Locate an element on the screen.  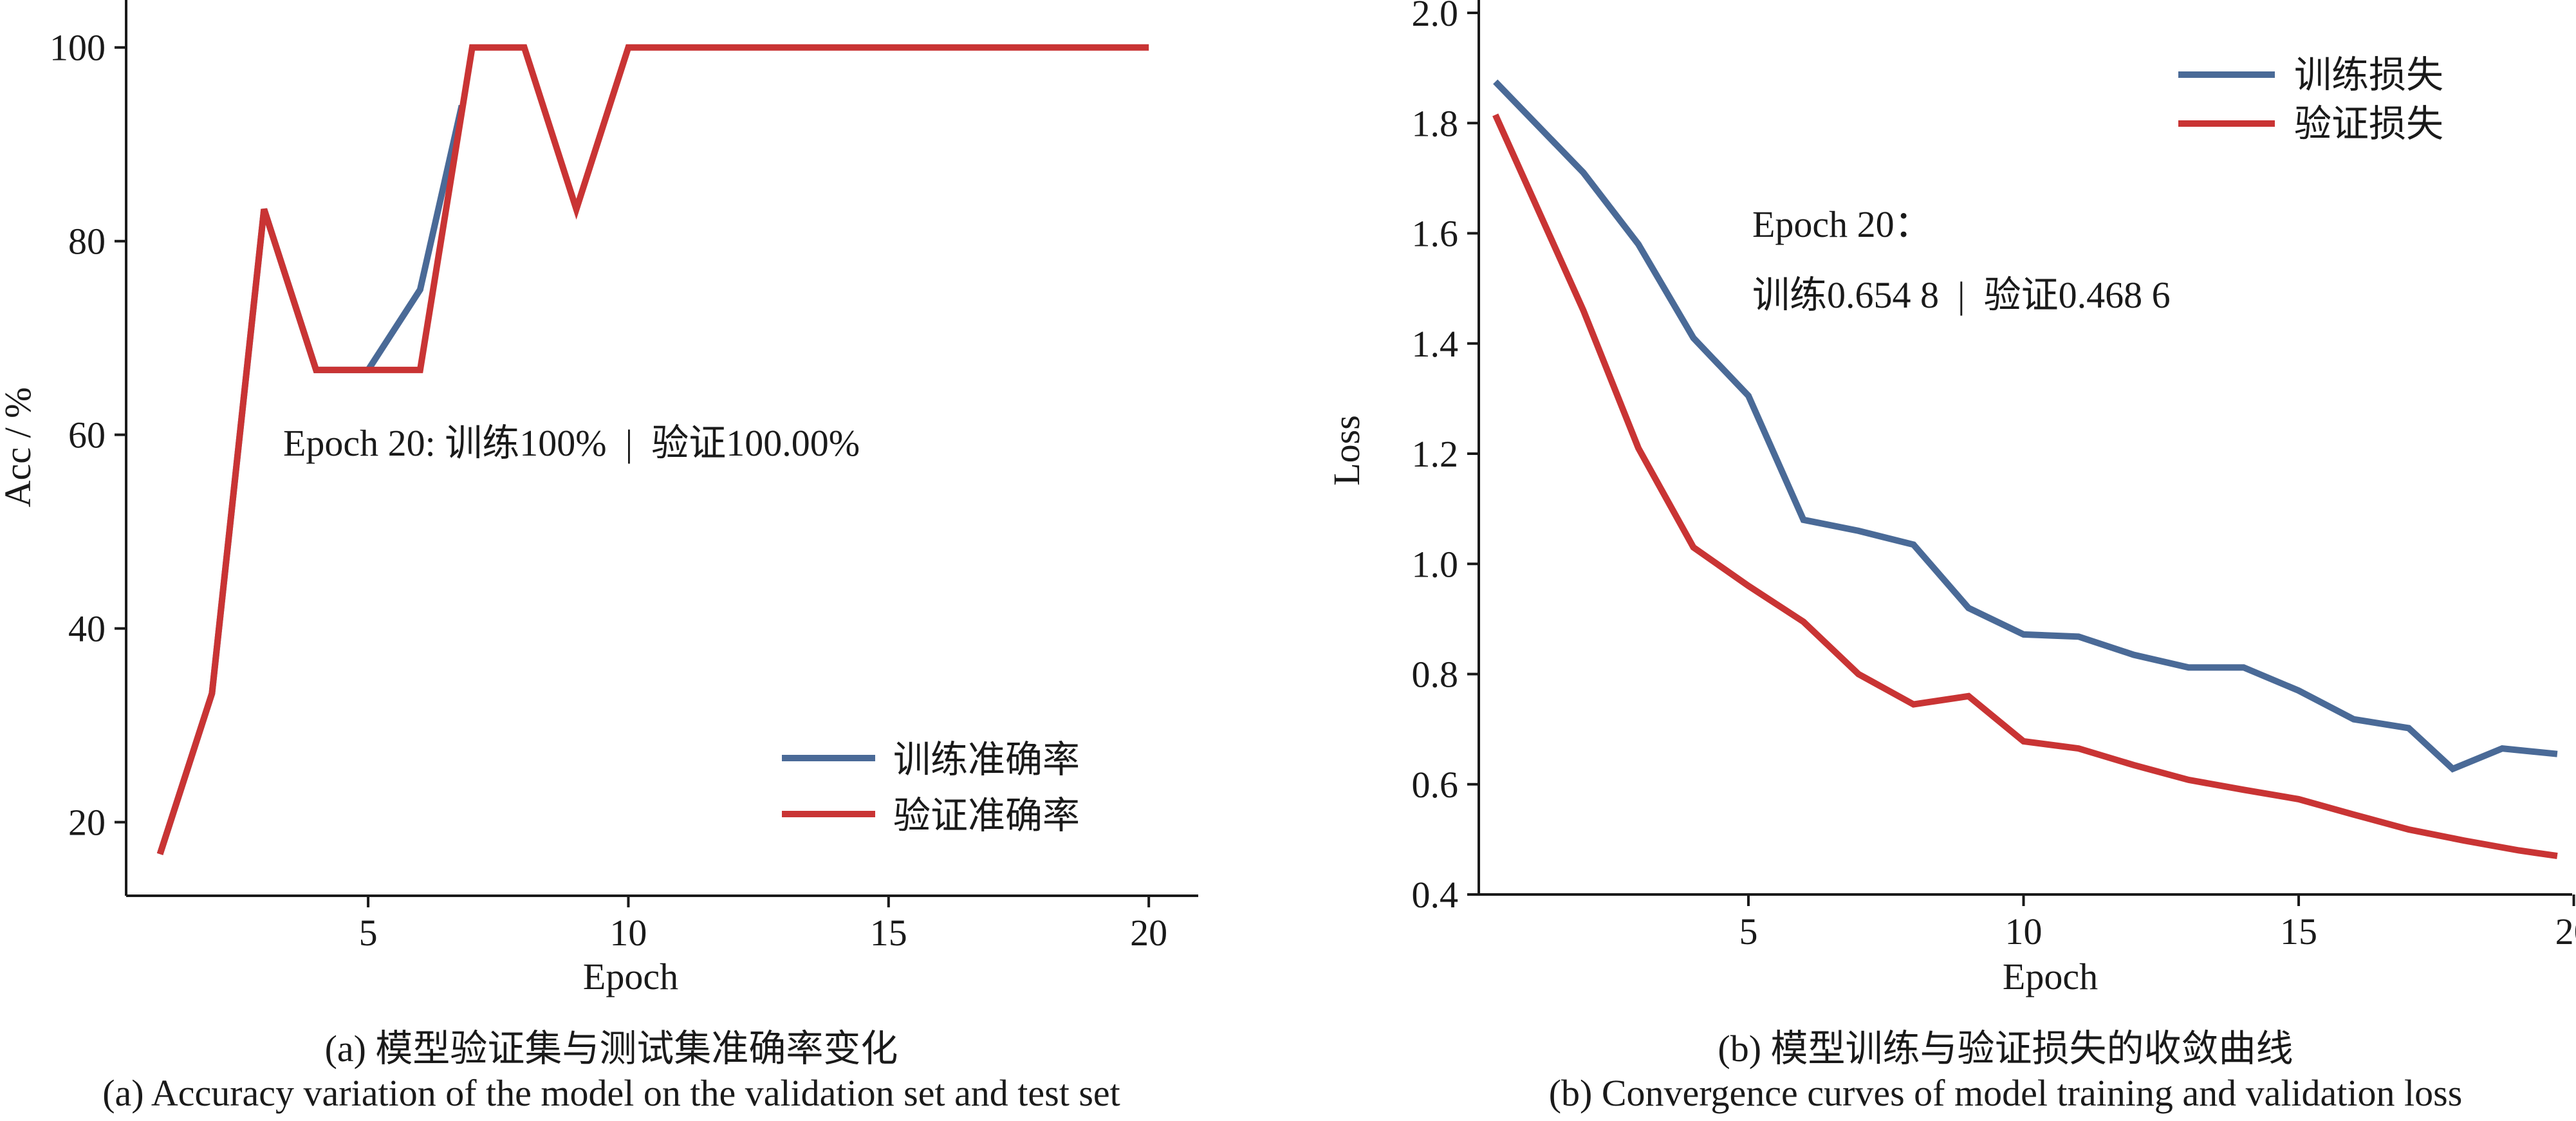
annotation-line-1: Epoch 20： is located at coordinates (1842, 224).